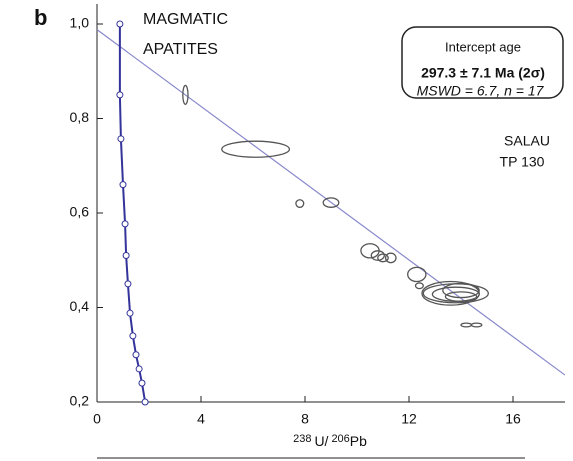 The image size is (573, 461). Describe the element at coordinates (80, 23) in the screenshot. I see `y-tick-label: 1,0` at that location.